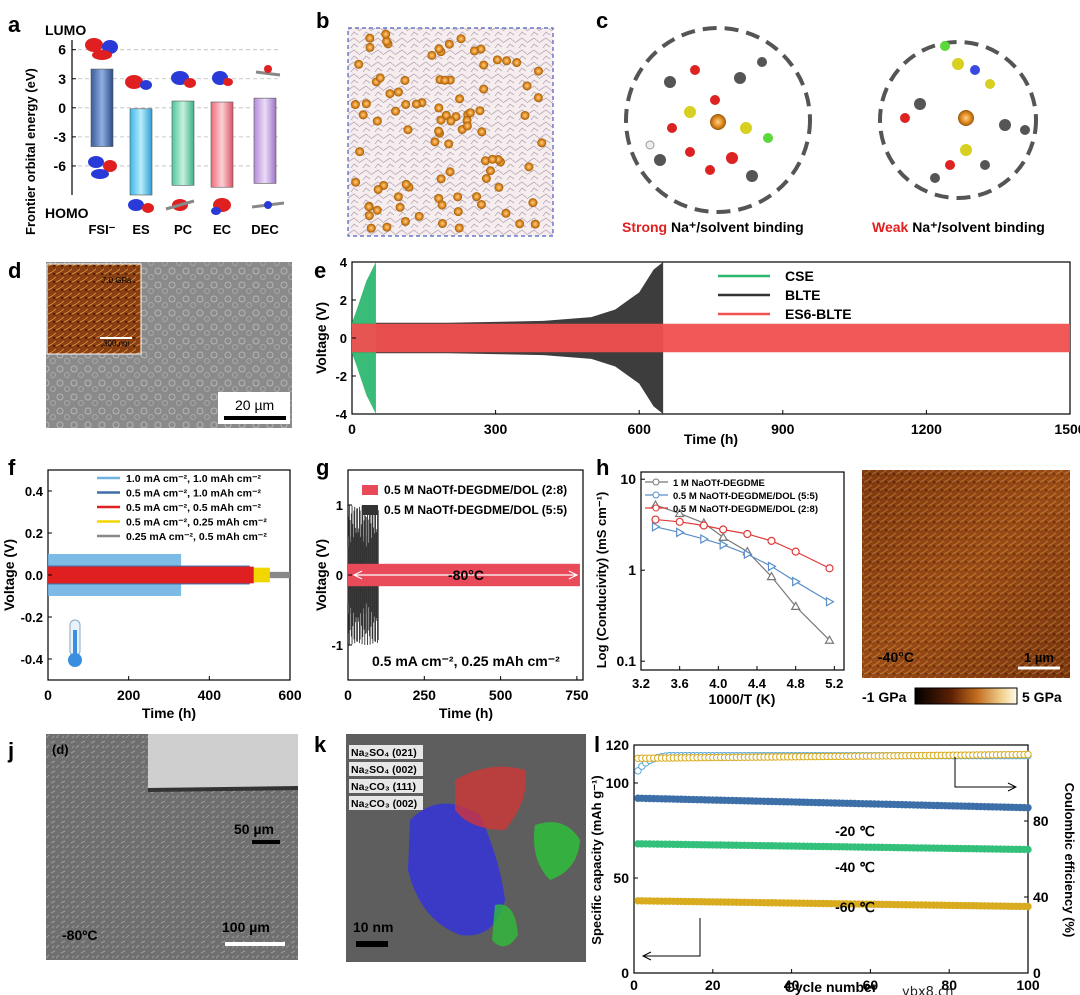 The width and height of the screenshot is (1080, 995). I want to click on colorbar-max: 5 GPa, so click(1042, 697).